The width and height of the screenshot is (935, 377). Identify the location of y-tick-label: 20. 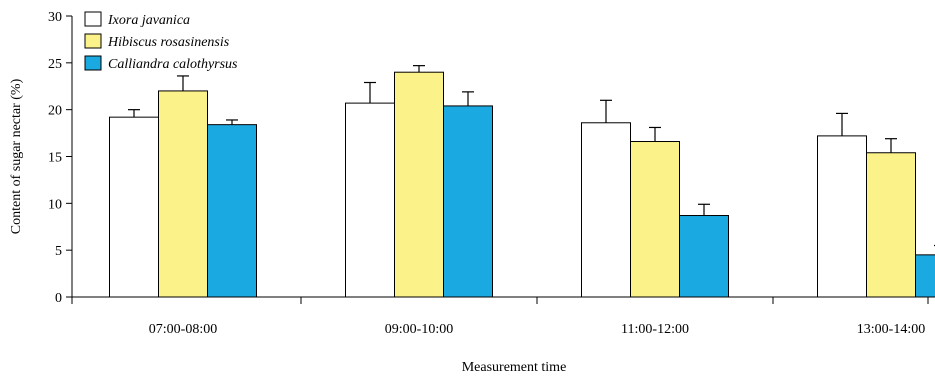
(55, 111).